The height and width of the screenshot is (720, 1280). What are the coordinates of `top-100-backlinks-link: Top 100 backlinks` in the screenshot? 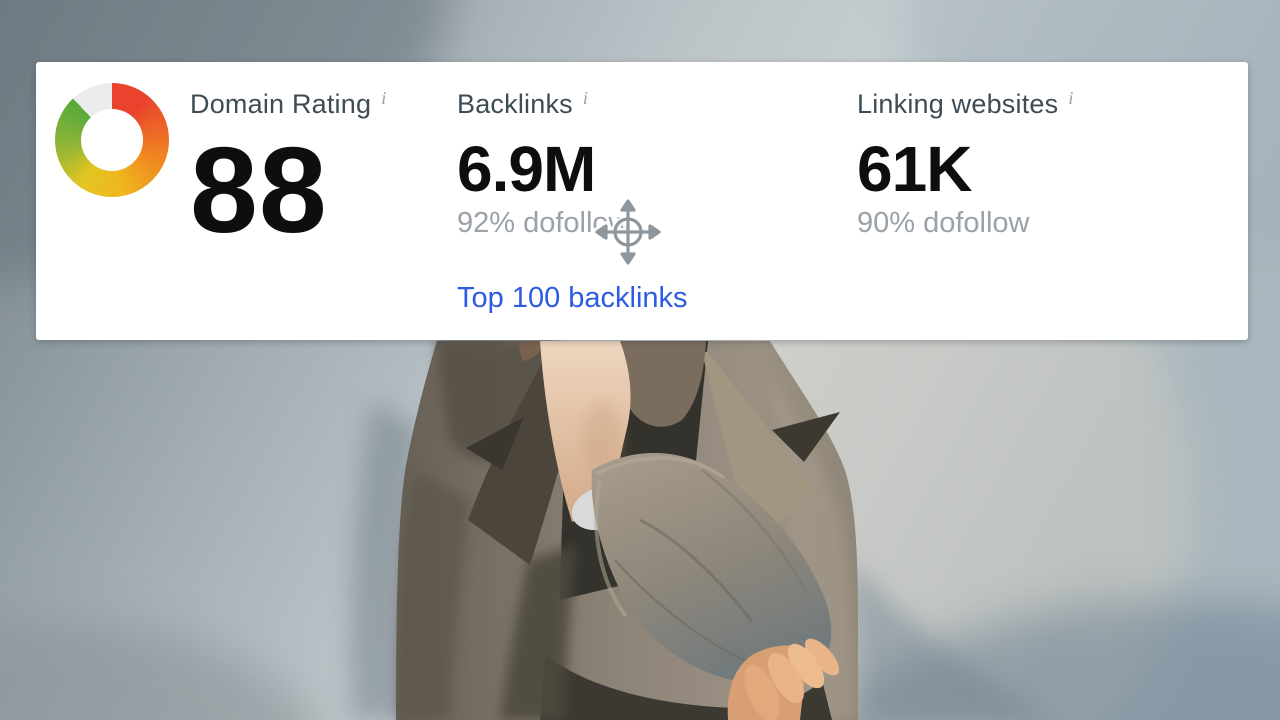 It's located at (572, 298).